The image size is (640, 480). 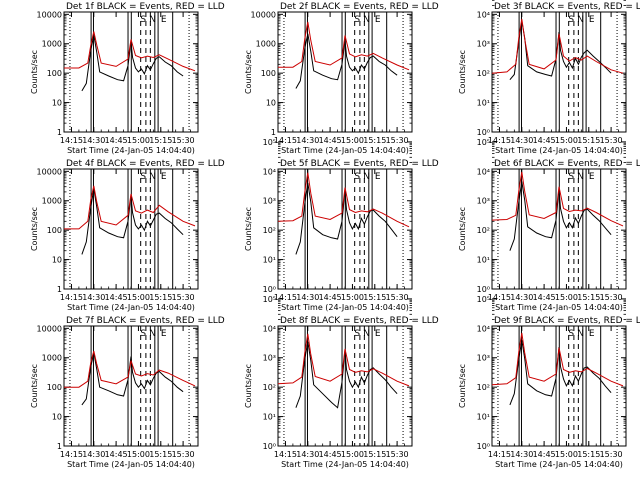 I want to click on panel-9-black-series-line, so click(x=560, y=372).